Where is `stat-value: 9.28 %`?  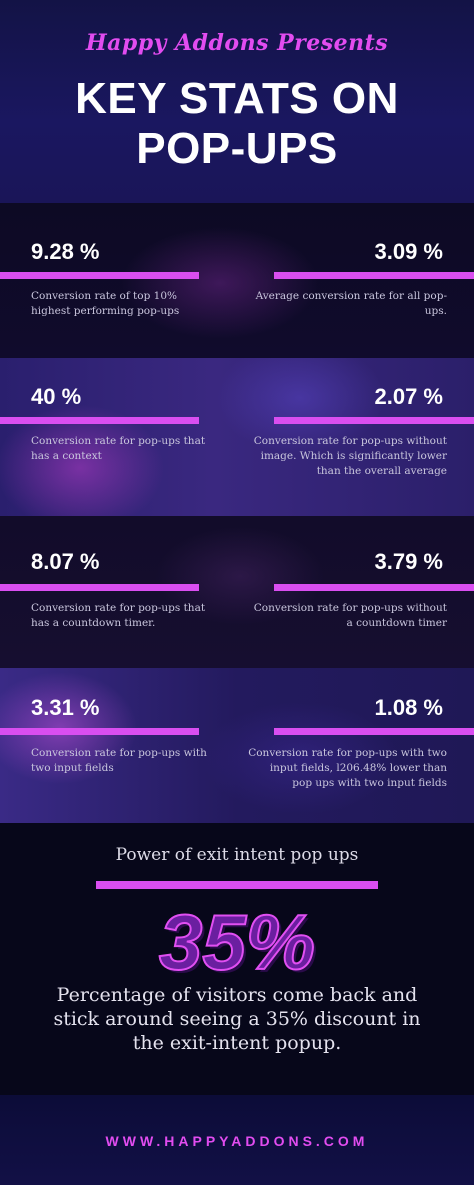
stat-value: 9.28 % is located at coordinates (65, 251).